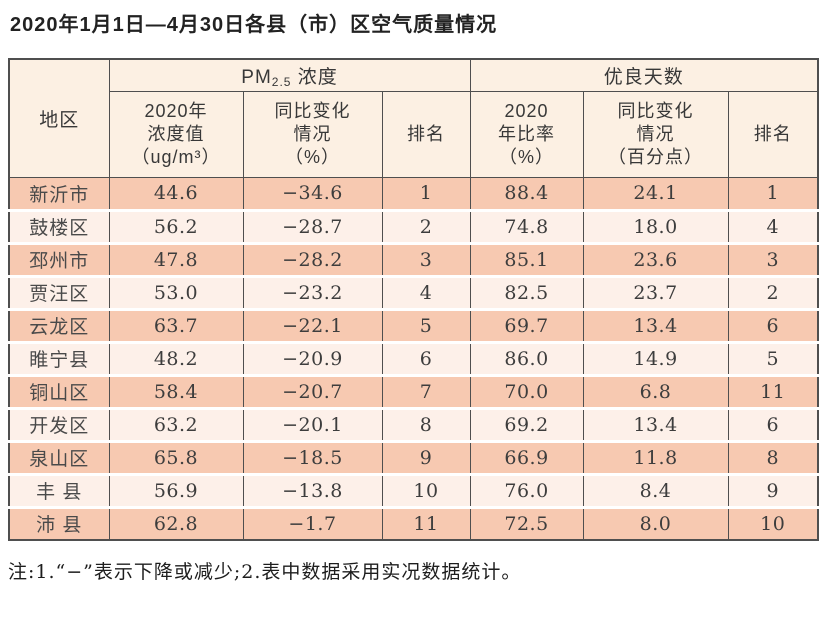  I want to click on cell-good-rate: 72.5, so click(526, 522).